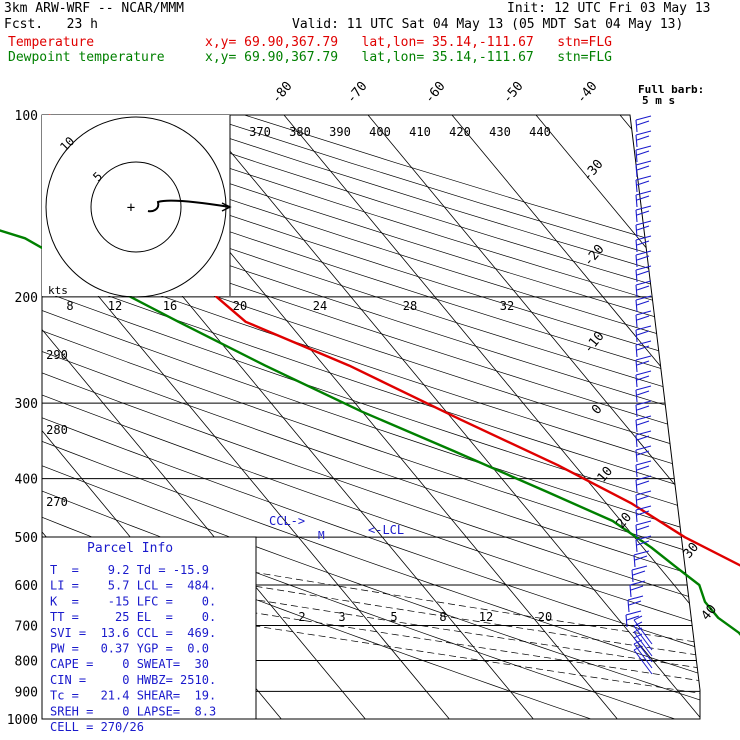  I want to click on parcel-info-row: T = 9.2 Td = -15.9, so click(129, 570).